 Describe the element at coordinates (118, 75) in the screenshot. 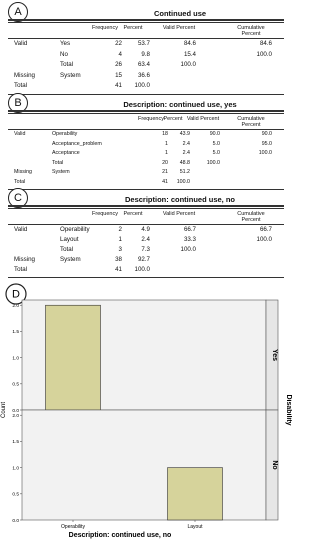

I see `table-cell: 15` at that location.